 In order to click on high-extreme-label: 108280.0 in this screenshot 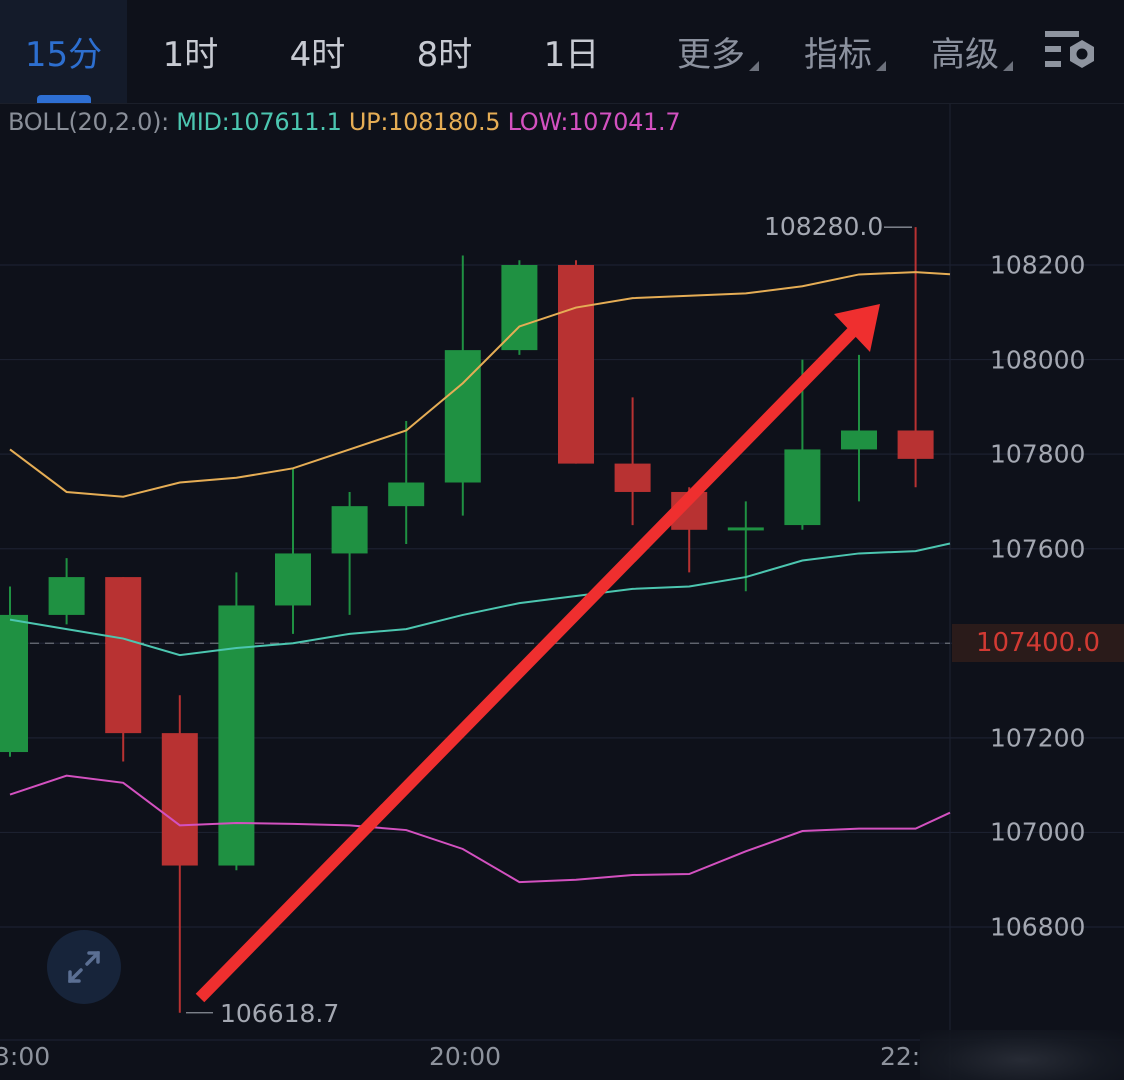, I will do `click(824, 226)`.